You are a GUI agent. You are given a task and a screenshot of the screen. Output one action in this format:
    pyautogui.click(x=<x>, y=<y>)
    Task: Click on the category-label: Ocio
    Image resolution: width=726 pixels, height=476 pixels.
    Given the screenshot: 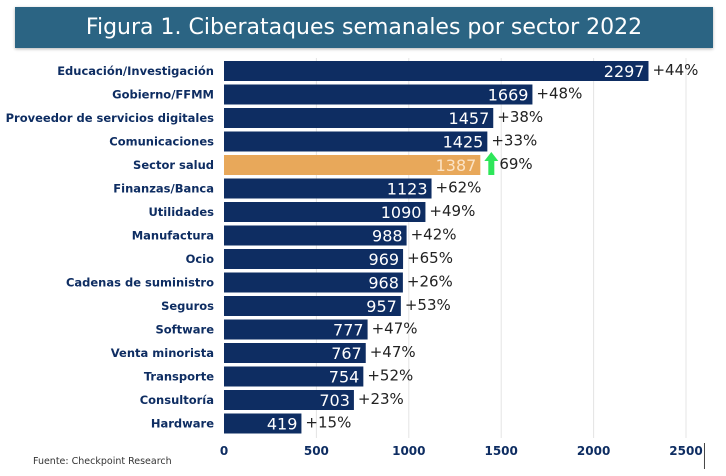 What is the action you would take?
    pyautogui.click(x=200, y=259)
    